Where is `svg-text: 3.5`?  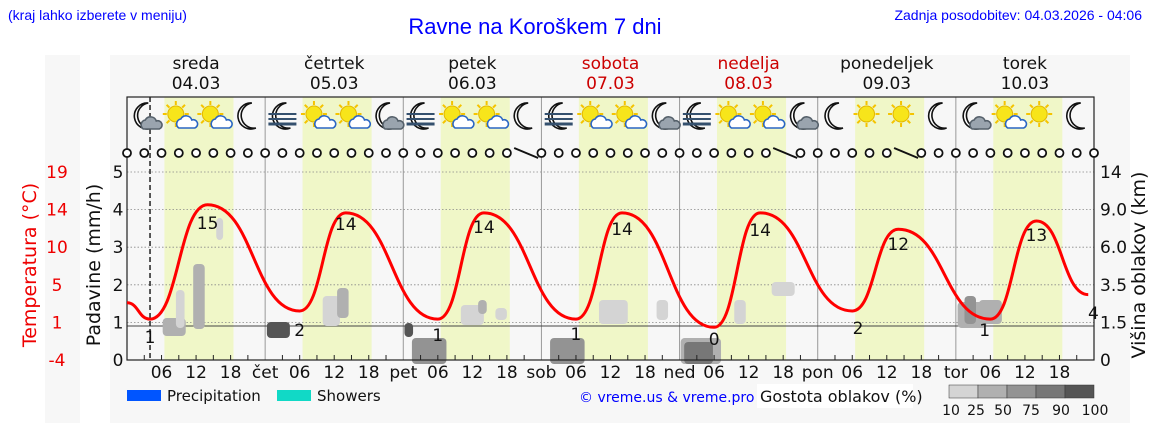
svg-text: 3.5 is located at coordinates (1113, 286).